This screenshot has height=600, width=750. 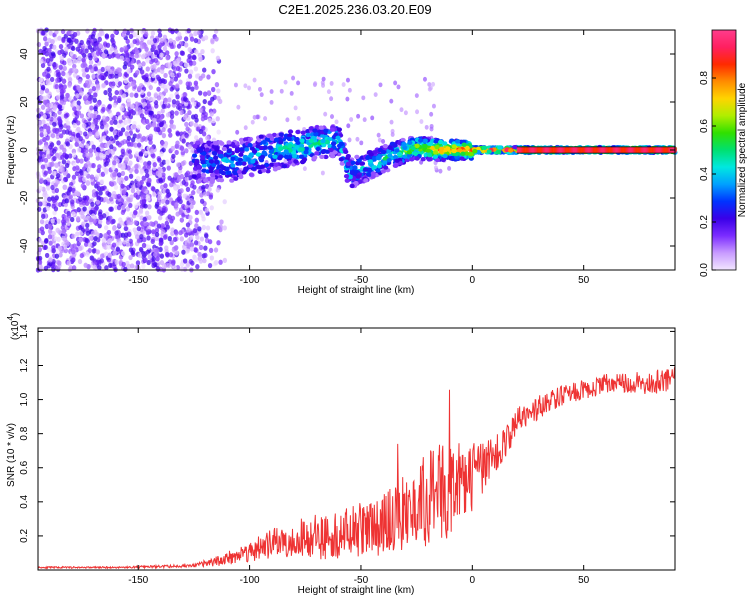 What do you see at coordinates (724, 150) in the screenshot?
I see `colorbar-gradient` at bounding box center [724, 150].